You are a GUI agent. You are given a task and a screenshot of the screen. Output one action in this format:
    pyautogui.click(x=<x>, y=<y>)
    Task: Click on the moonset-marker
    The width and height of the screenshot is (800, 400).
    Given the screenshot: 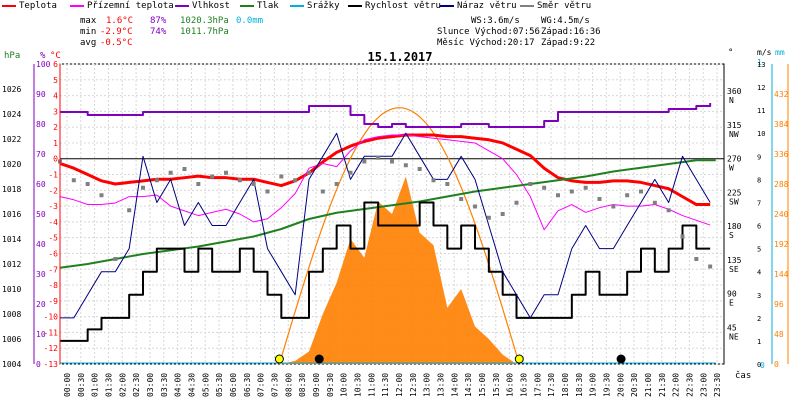 What is the action you would take?
    pyautogui.click(x=319, y=359)
    